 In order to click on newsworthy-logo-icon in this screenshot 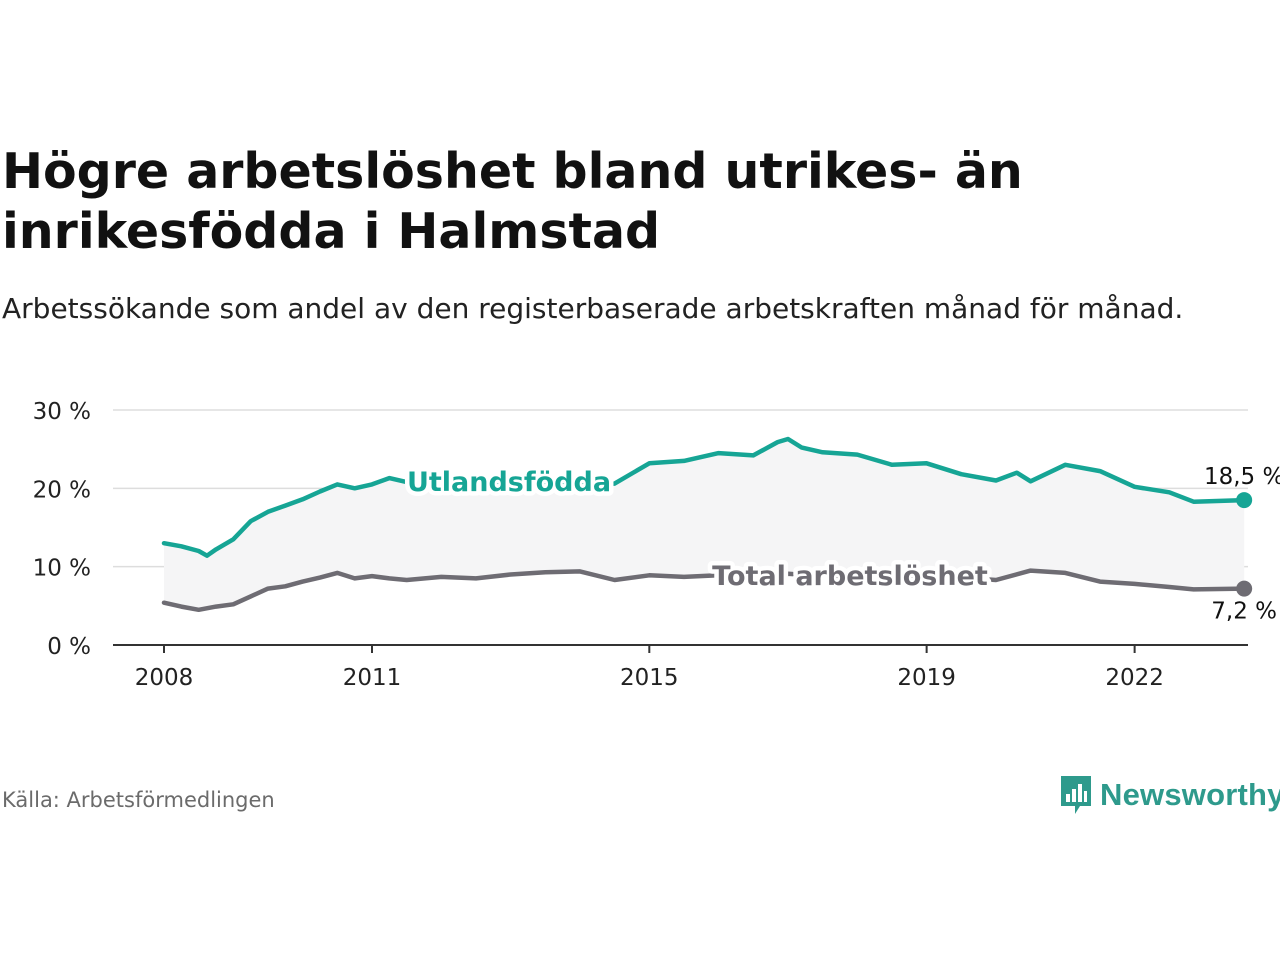, I will do `click(1076, 795)`.